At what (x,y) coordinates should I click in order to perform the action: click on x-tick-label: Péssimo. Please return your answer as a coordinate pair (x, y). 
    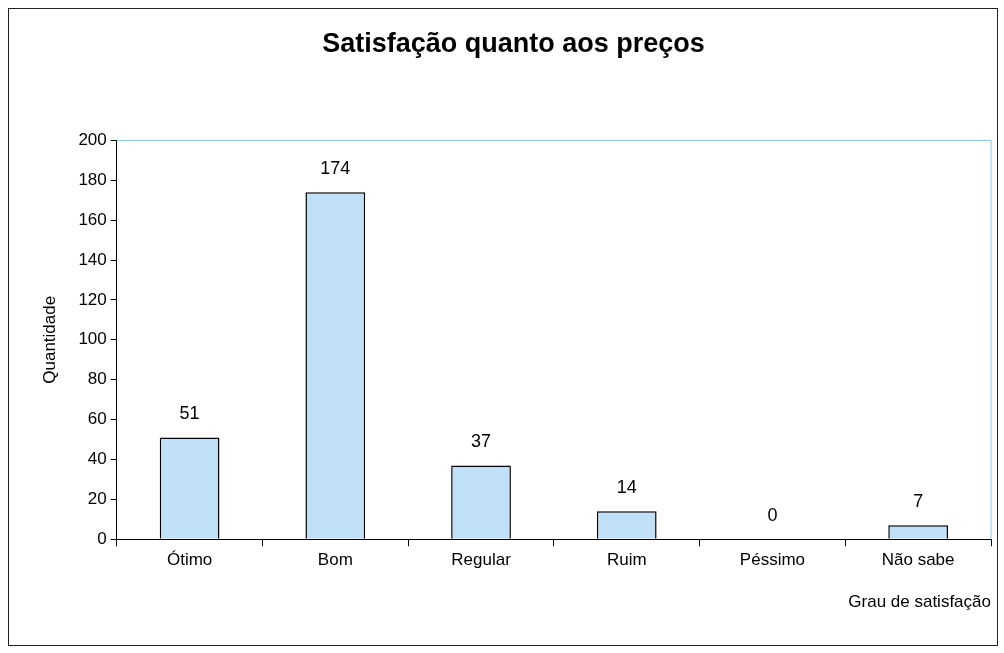
    Looking at the image, I should click on (772, 560).